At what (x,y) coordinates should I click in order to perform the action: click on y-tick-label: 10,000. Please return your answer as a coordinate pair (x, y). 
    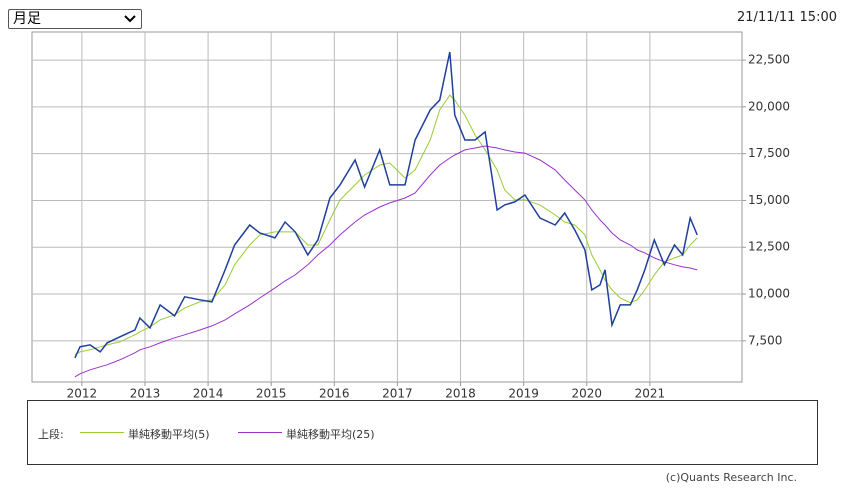
    Looking at the image, I should click on (769, 294).